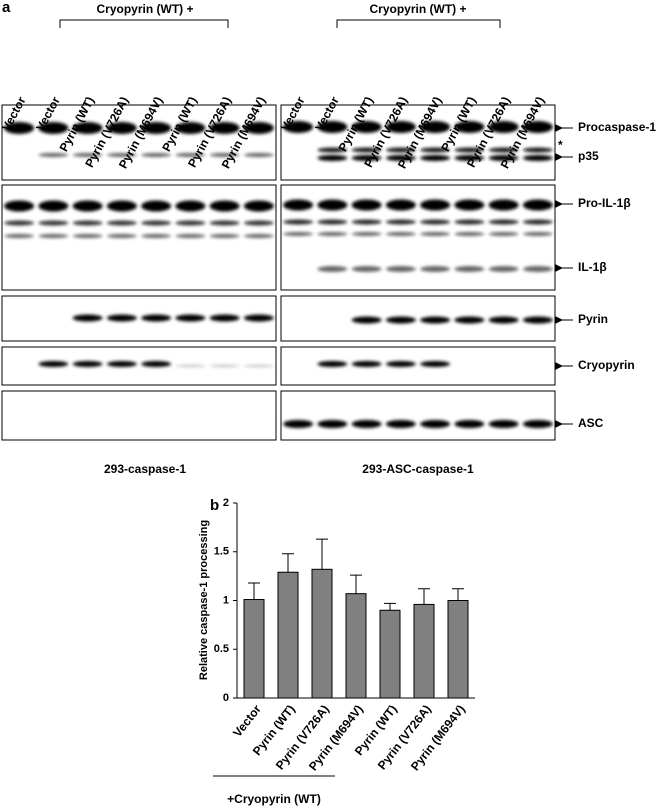 The width and height of the screenshot is (668, 811). Describe the element at coordinates (247, 721) in the screenshot. I see `x-tick-label: Vector` at that location.